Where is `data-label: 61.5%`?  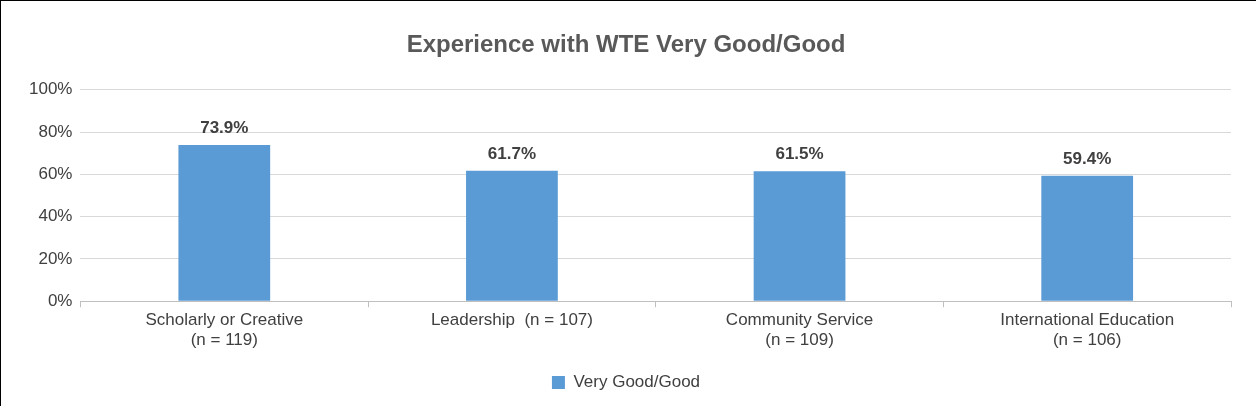
data-label: 61.5% is located at coordinates (799, 154).